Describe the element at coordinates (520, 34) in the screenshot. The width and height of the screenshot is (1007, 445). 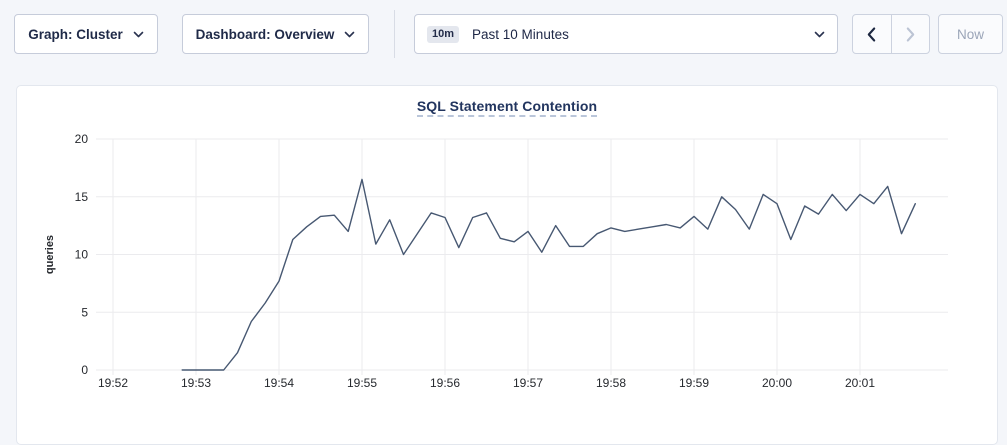
I see `time-range-label: Past 10 Minutes` at that location.